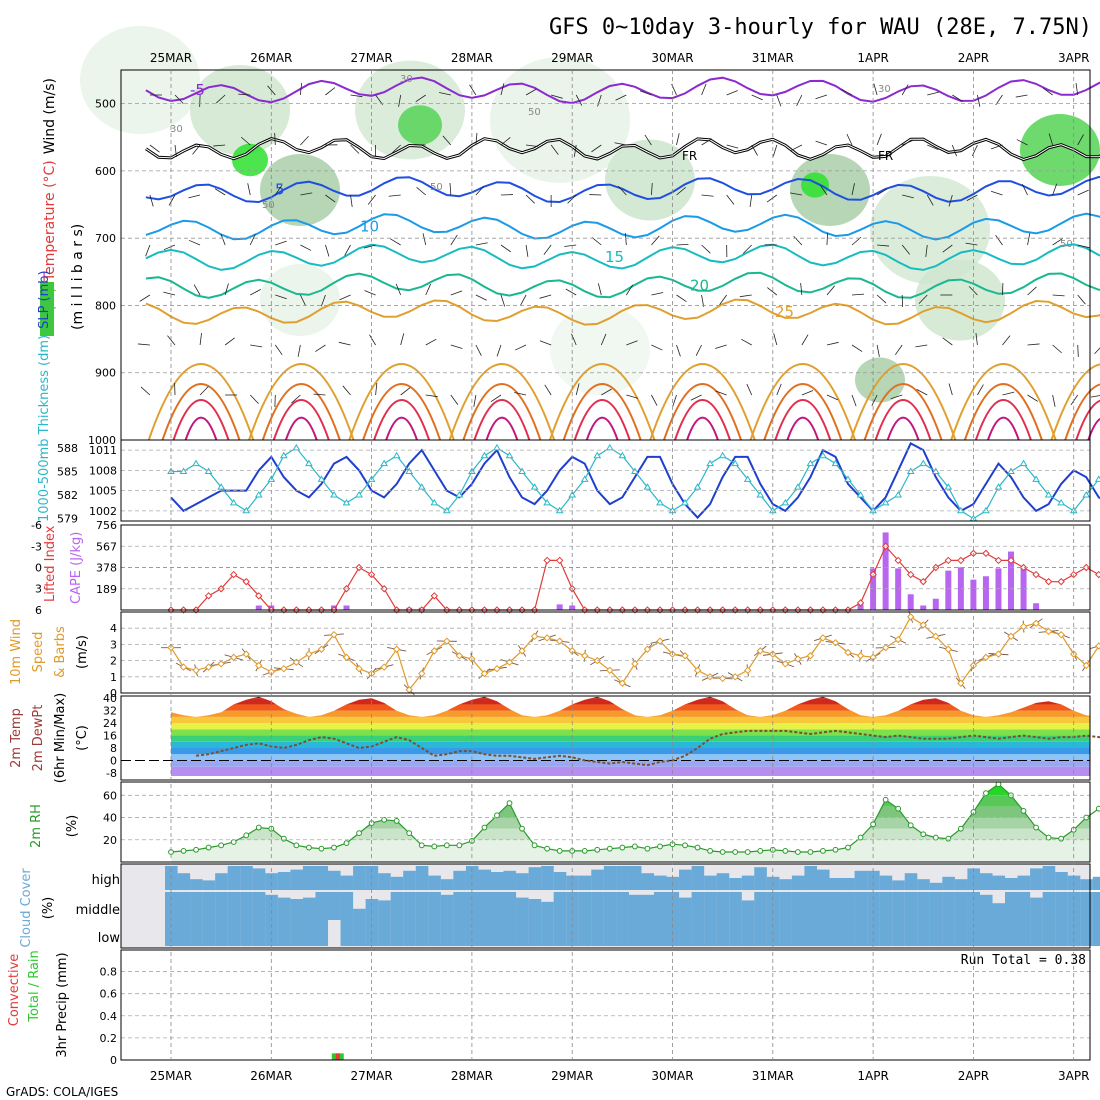 Image resolution: width=1100 pixels, height=1100 pixels. Describe the element at coordinates (106, 568) in the screenshot. I see `cape-ytick-1: 378` at that location.